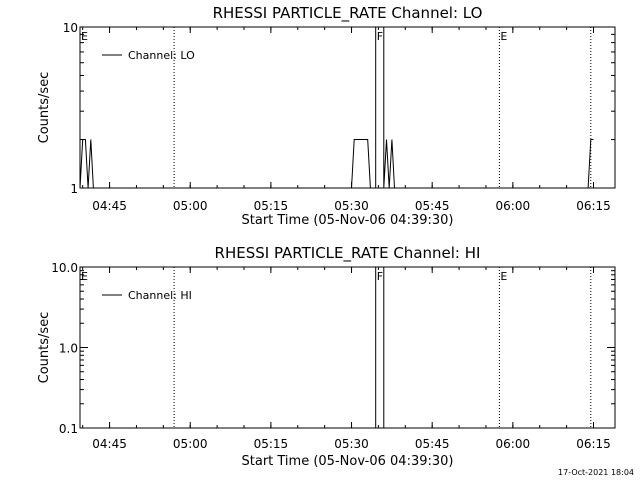 This screenshot has width=640, height=480. I want to click on legend-entry: Channel: LO, so click(161, 55).